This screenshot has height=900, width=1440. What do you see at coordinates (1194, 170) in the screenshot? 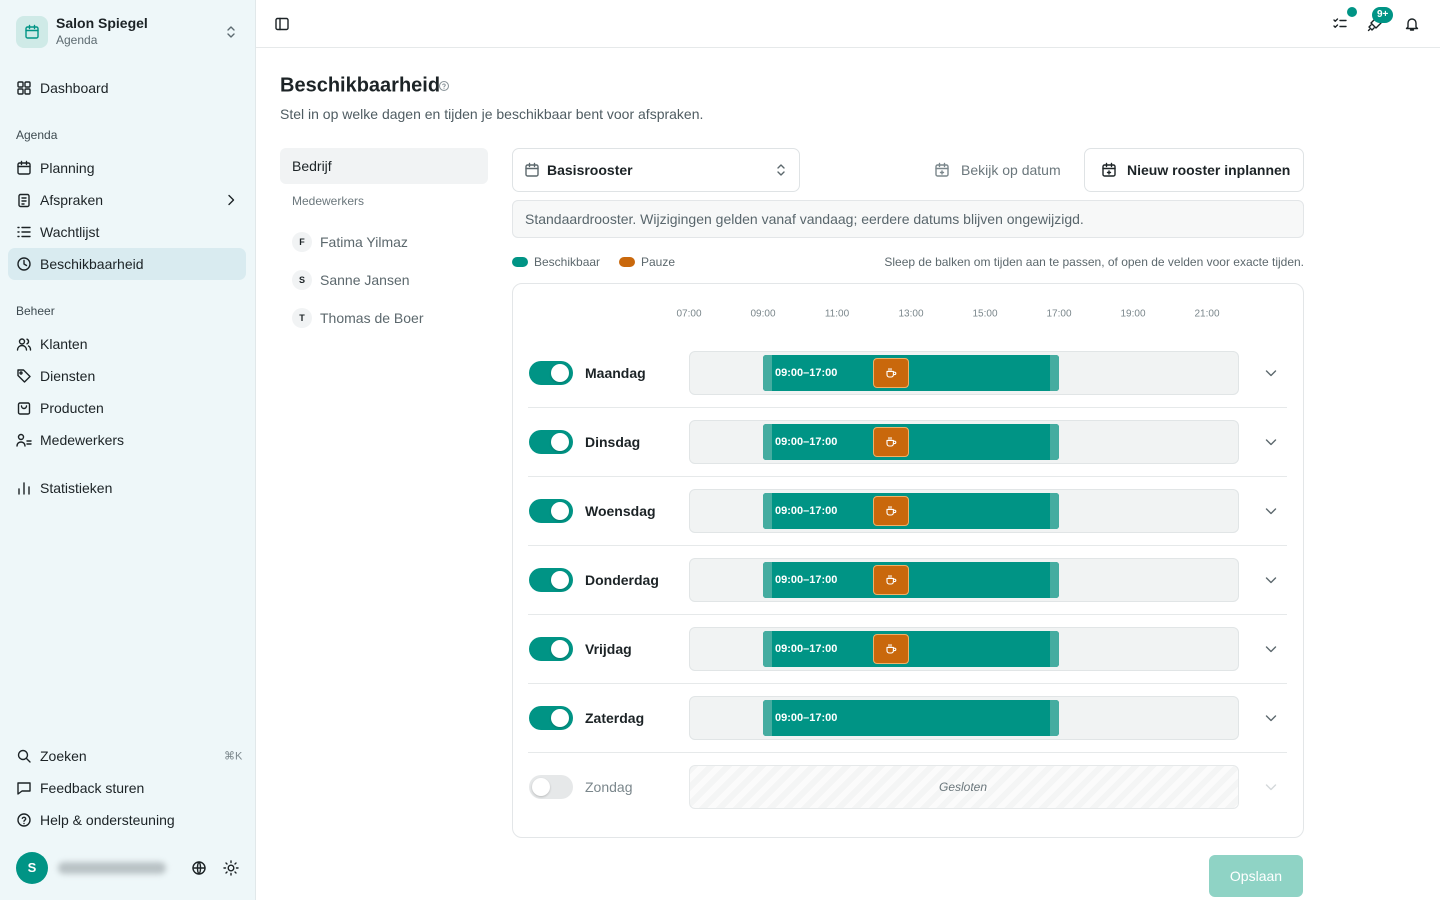
I see `new-schedule-btn` at bounding box center [1194, 170].